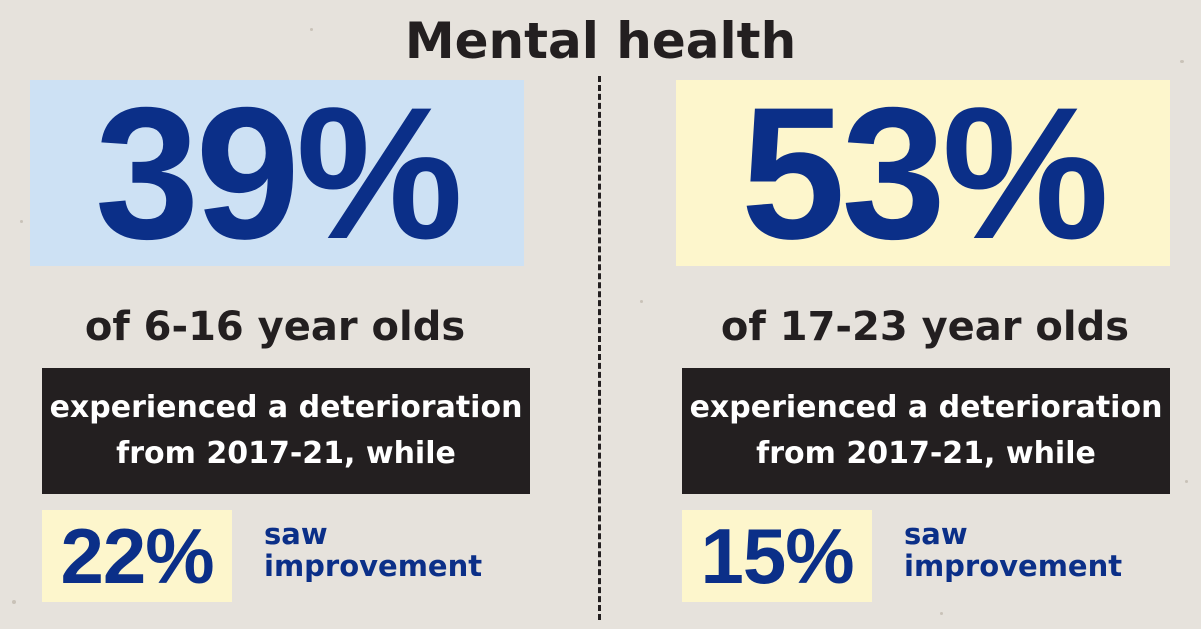 This screenshot has width=1201, height=629. Describe the element at coordinates (286, 453) in the screenshot. I see `left-box-line-2: from 2017-21, while` at that location.